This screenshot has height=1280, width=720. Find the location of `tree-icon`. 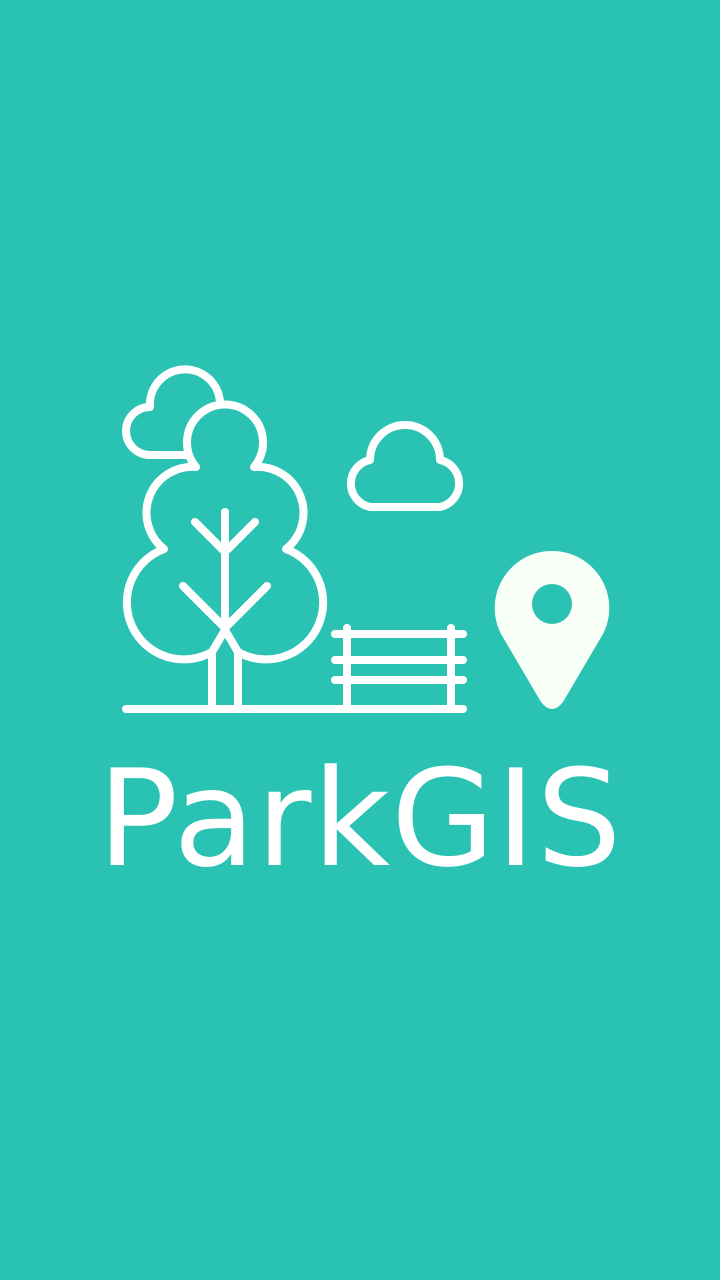

tree-icon is located at coordinates (225, 555).